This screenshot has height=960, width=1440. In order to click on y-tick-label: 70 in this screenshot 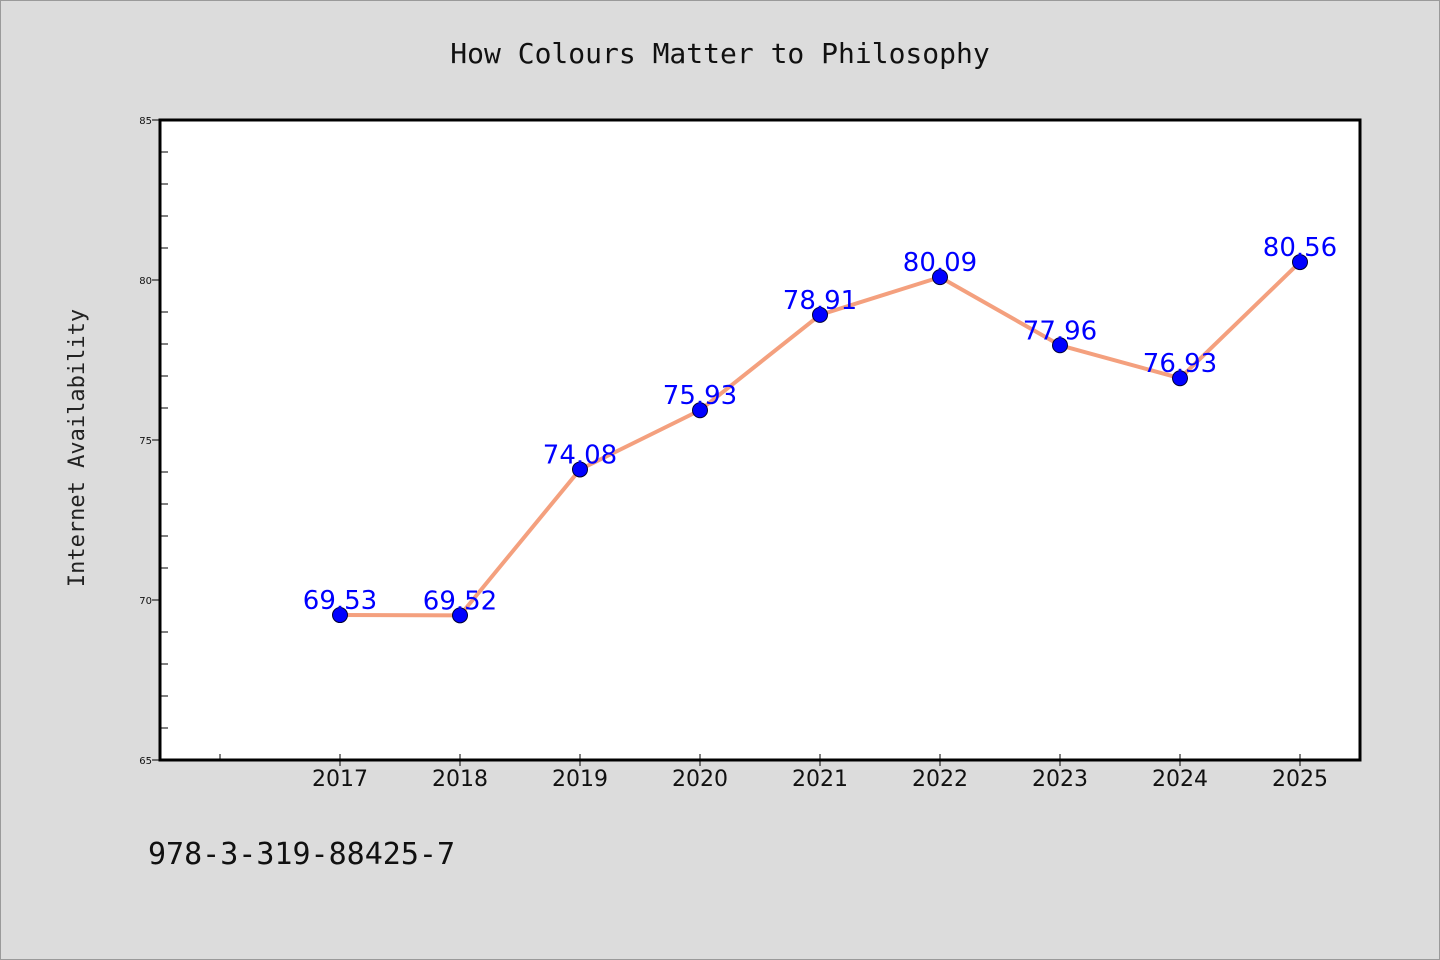, I will do `click(145, 601)`.